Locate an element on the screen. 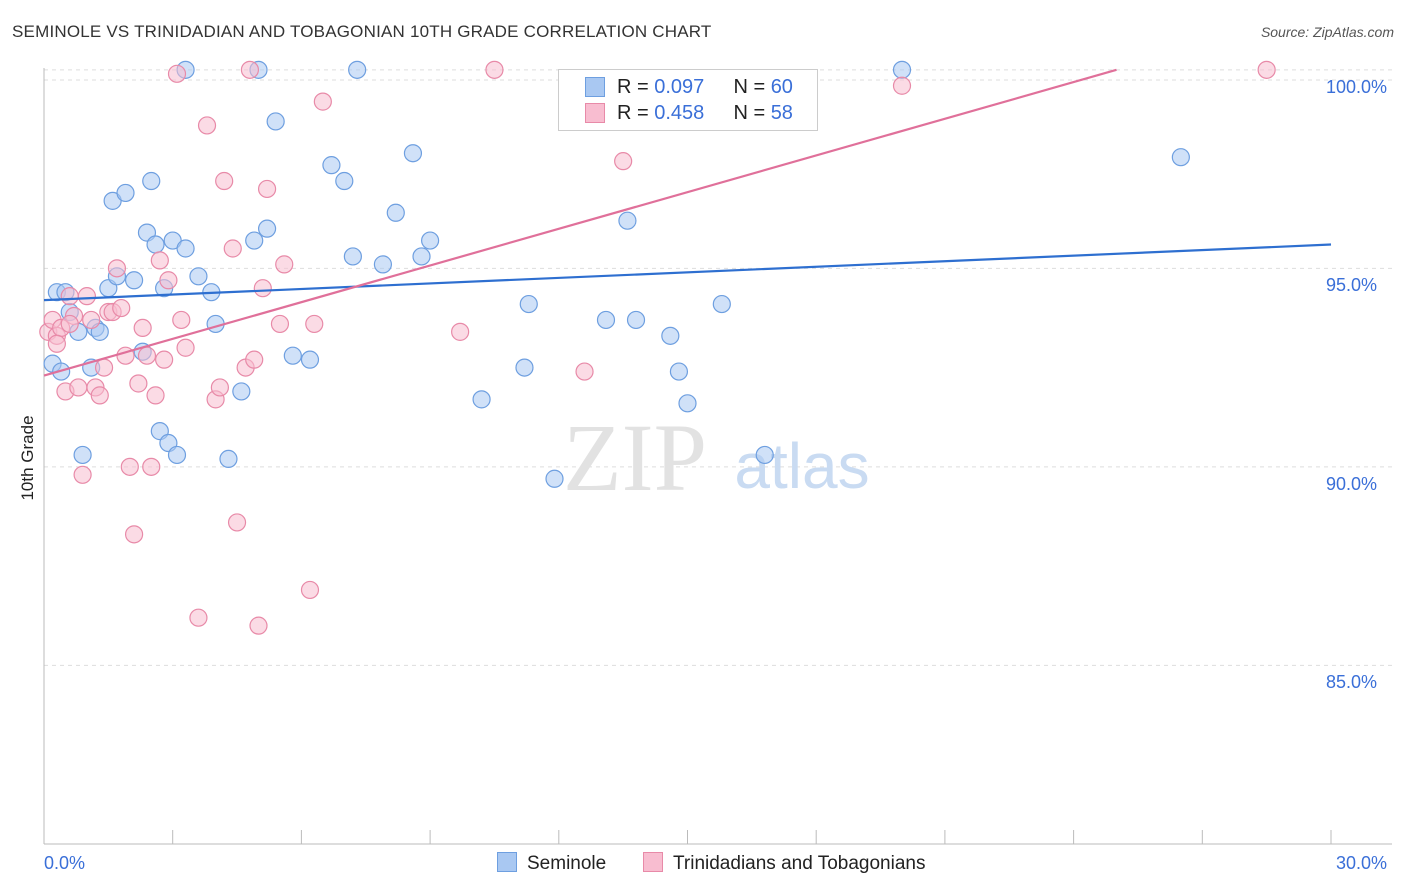 The height and width of the screenshot is (892, 1406). r-value: 0.458 is located at coordinates (679, 113).